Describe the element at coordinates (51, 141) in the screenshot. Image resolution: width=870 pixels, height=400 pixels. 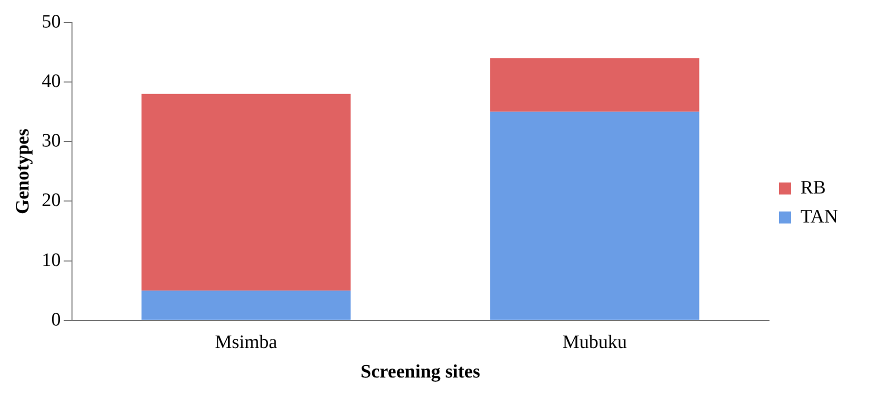
I see `y-tick-label: 30` at that location.